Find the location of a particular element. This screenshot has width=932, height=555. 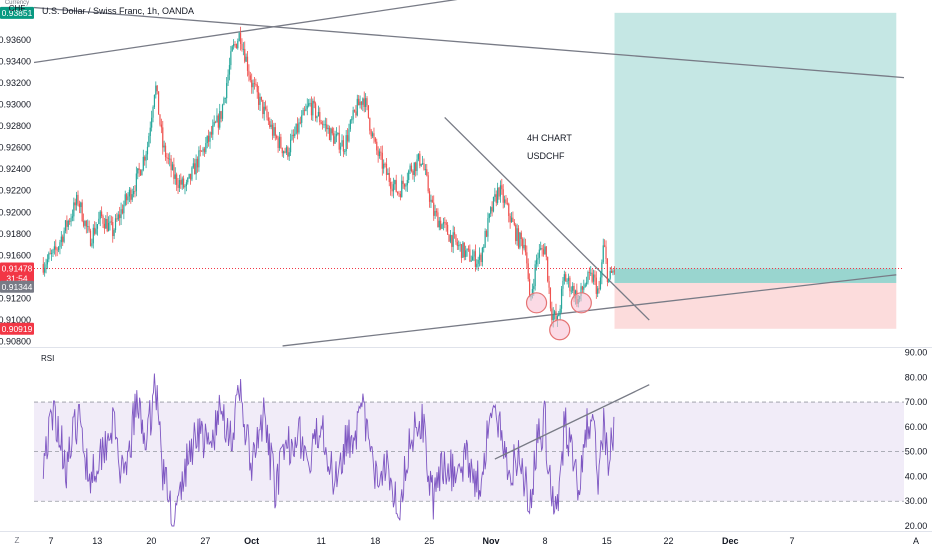

highlighted-lows is located at coordinates (558, 316).